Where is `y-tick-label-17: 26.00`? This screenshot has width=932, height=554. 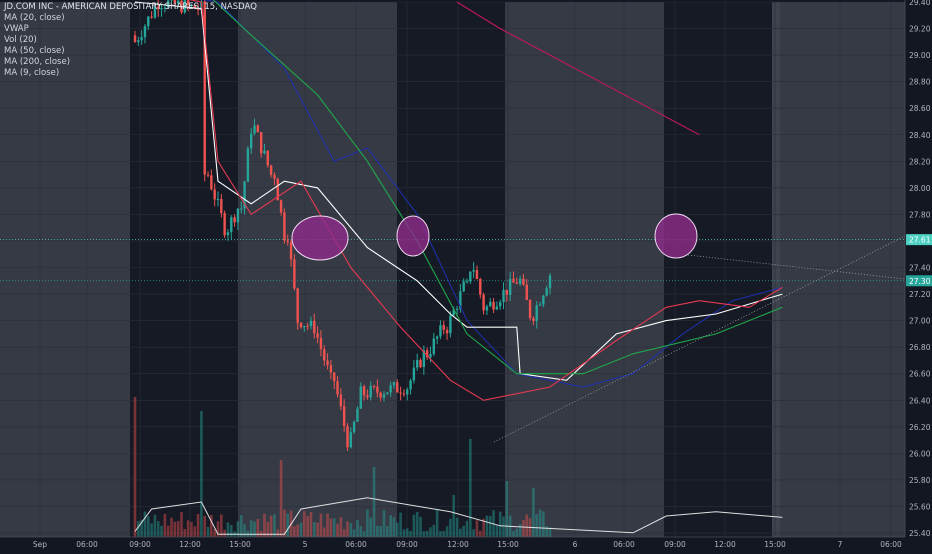
y-tick-label-17: 26.00 is located at coordinates (920, 453).